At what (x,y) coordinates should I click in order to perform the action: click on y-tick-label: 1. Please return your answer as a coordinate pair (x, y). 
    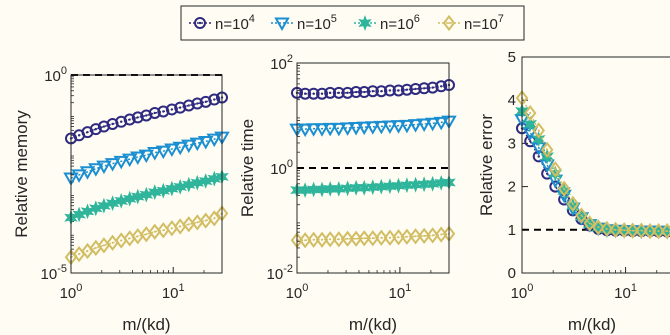
    Looking at the image, I should click on (512, 230).